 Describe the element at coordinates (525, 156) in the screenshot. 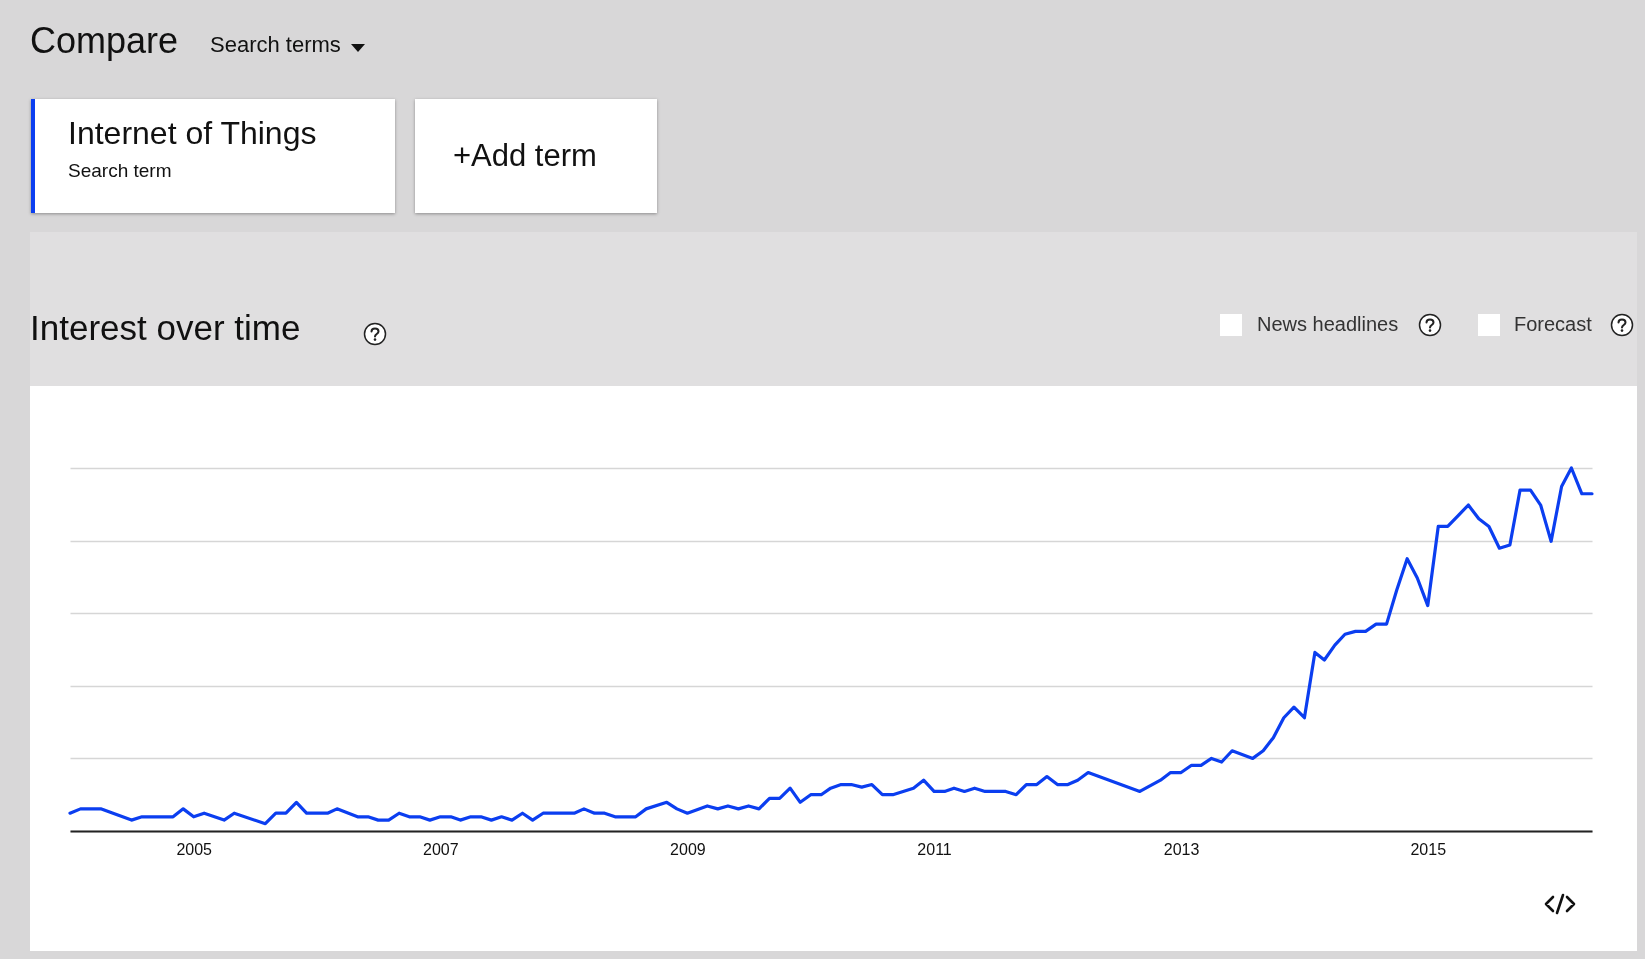

I see `text: +Add term` at that location.